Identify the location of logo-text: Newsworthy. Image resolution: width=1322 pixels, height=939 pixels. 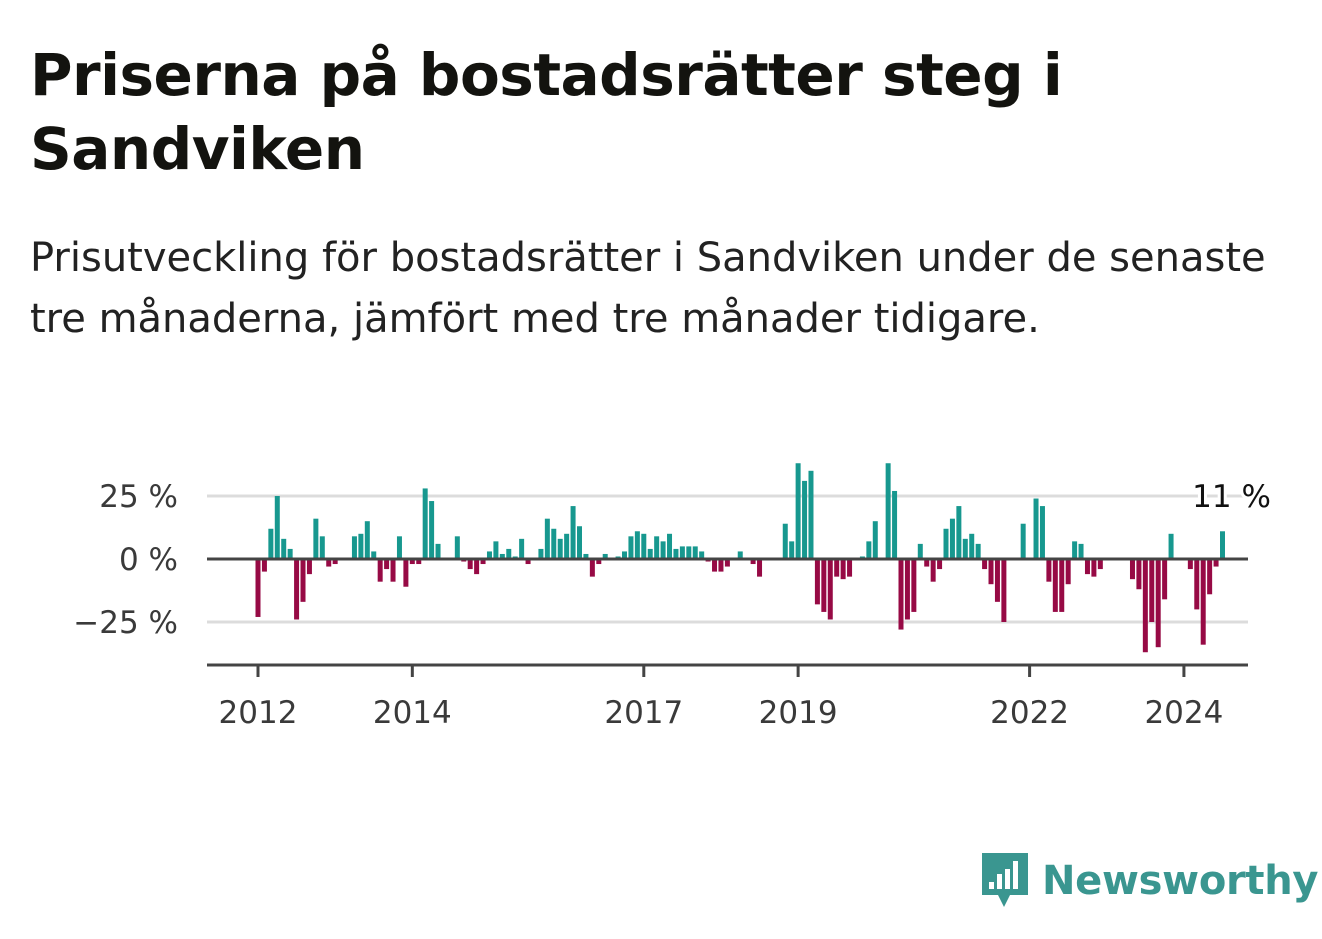
(1180, 881).